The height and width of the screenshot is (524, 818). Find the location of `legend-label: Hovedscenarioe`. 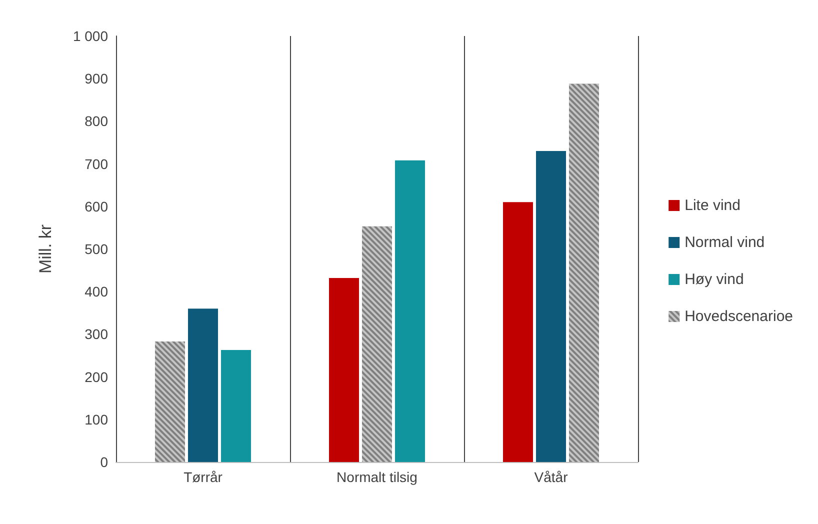

legend-label: Hovedscenarioe is located at coordinates (739, 316).